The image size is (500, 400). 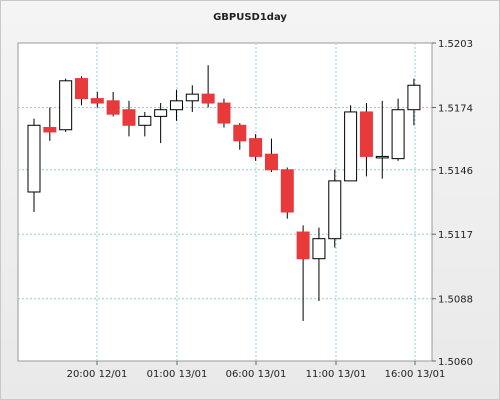 I want to click on y-tick-label: 1.5203, so click(x=455, y=44).